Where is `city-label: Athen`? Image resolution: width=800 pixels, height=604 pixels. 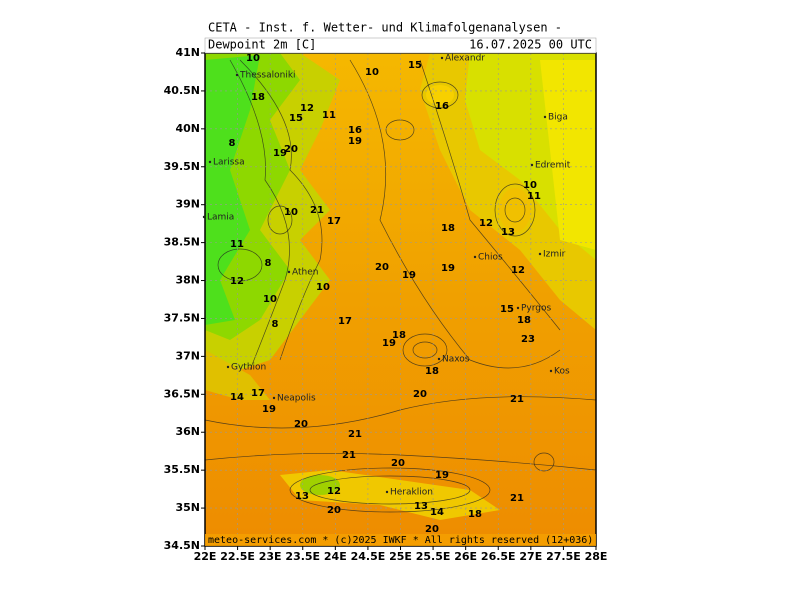
city-label: Athen is located at coordinates (305, 273).